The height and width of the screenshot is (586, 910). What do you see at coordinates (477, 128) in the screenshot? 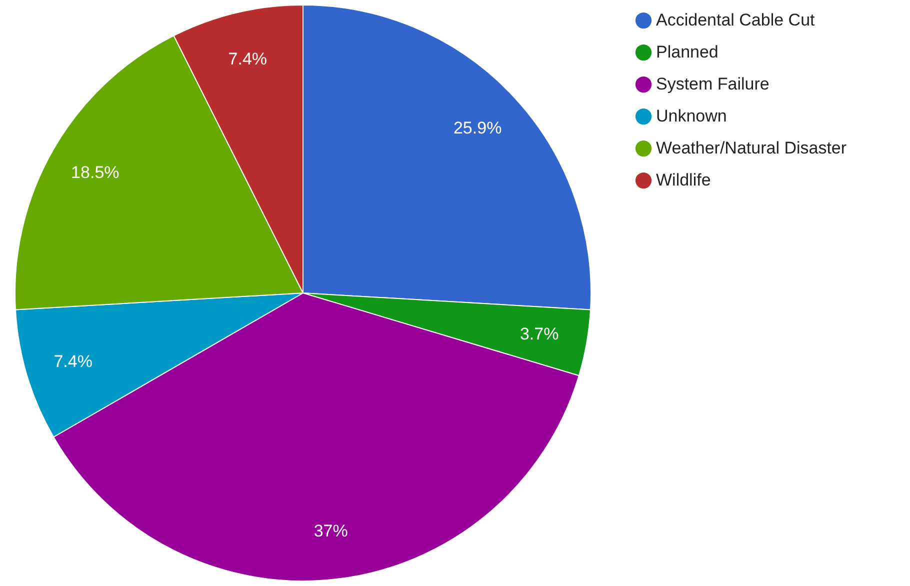
I see `data-label: 25.9%` at bounding box center [477, 128].